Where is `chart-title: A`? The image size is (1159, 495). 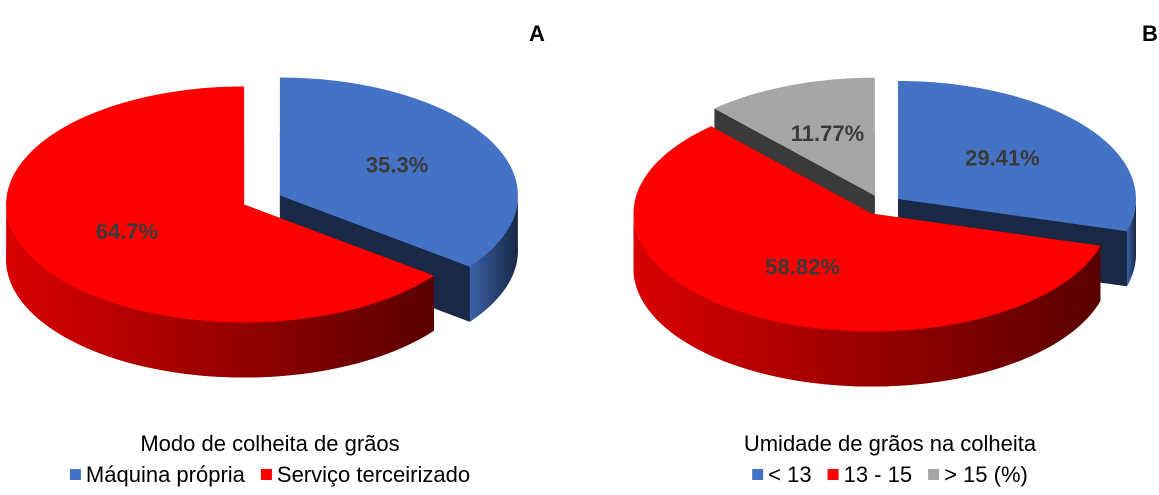
chart-title: A is located at coordinates (537, 33).